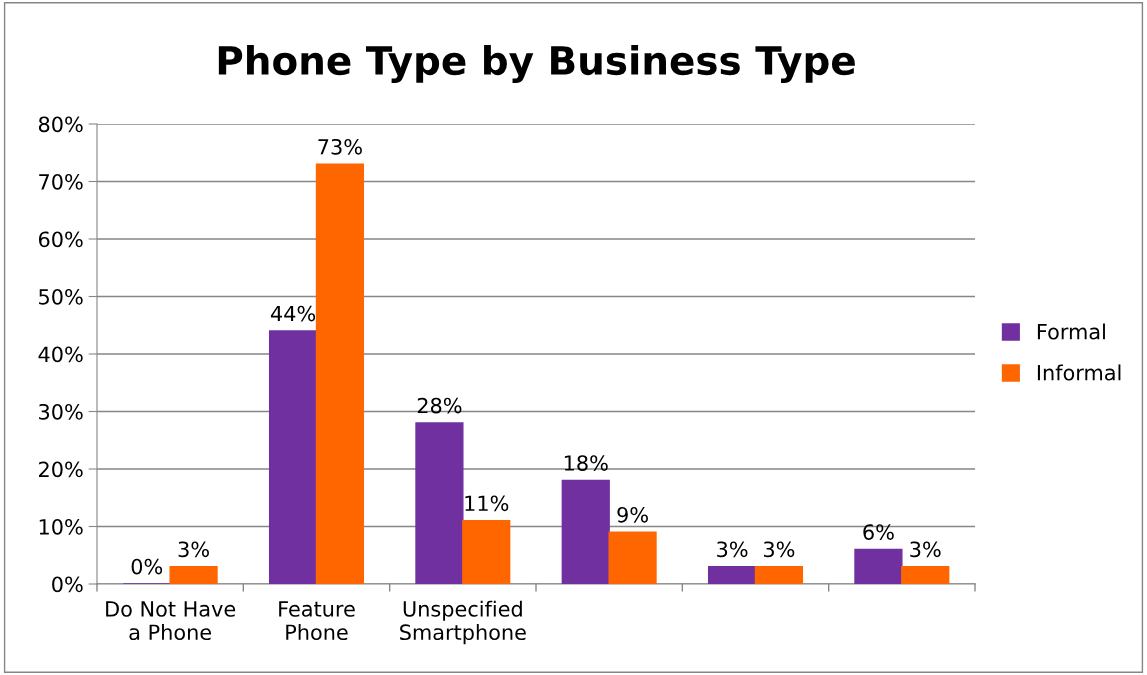 The image size is (1147, 675). What do you see at coordinates (61, 469) in the screenshot?
I see `y-tick-label: 20%` at bounding box center [61, 469].